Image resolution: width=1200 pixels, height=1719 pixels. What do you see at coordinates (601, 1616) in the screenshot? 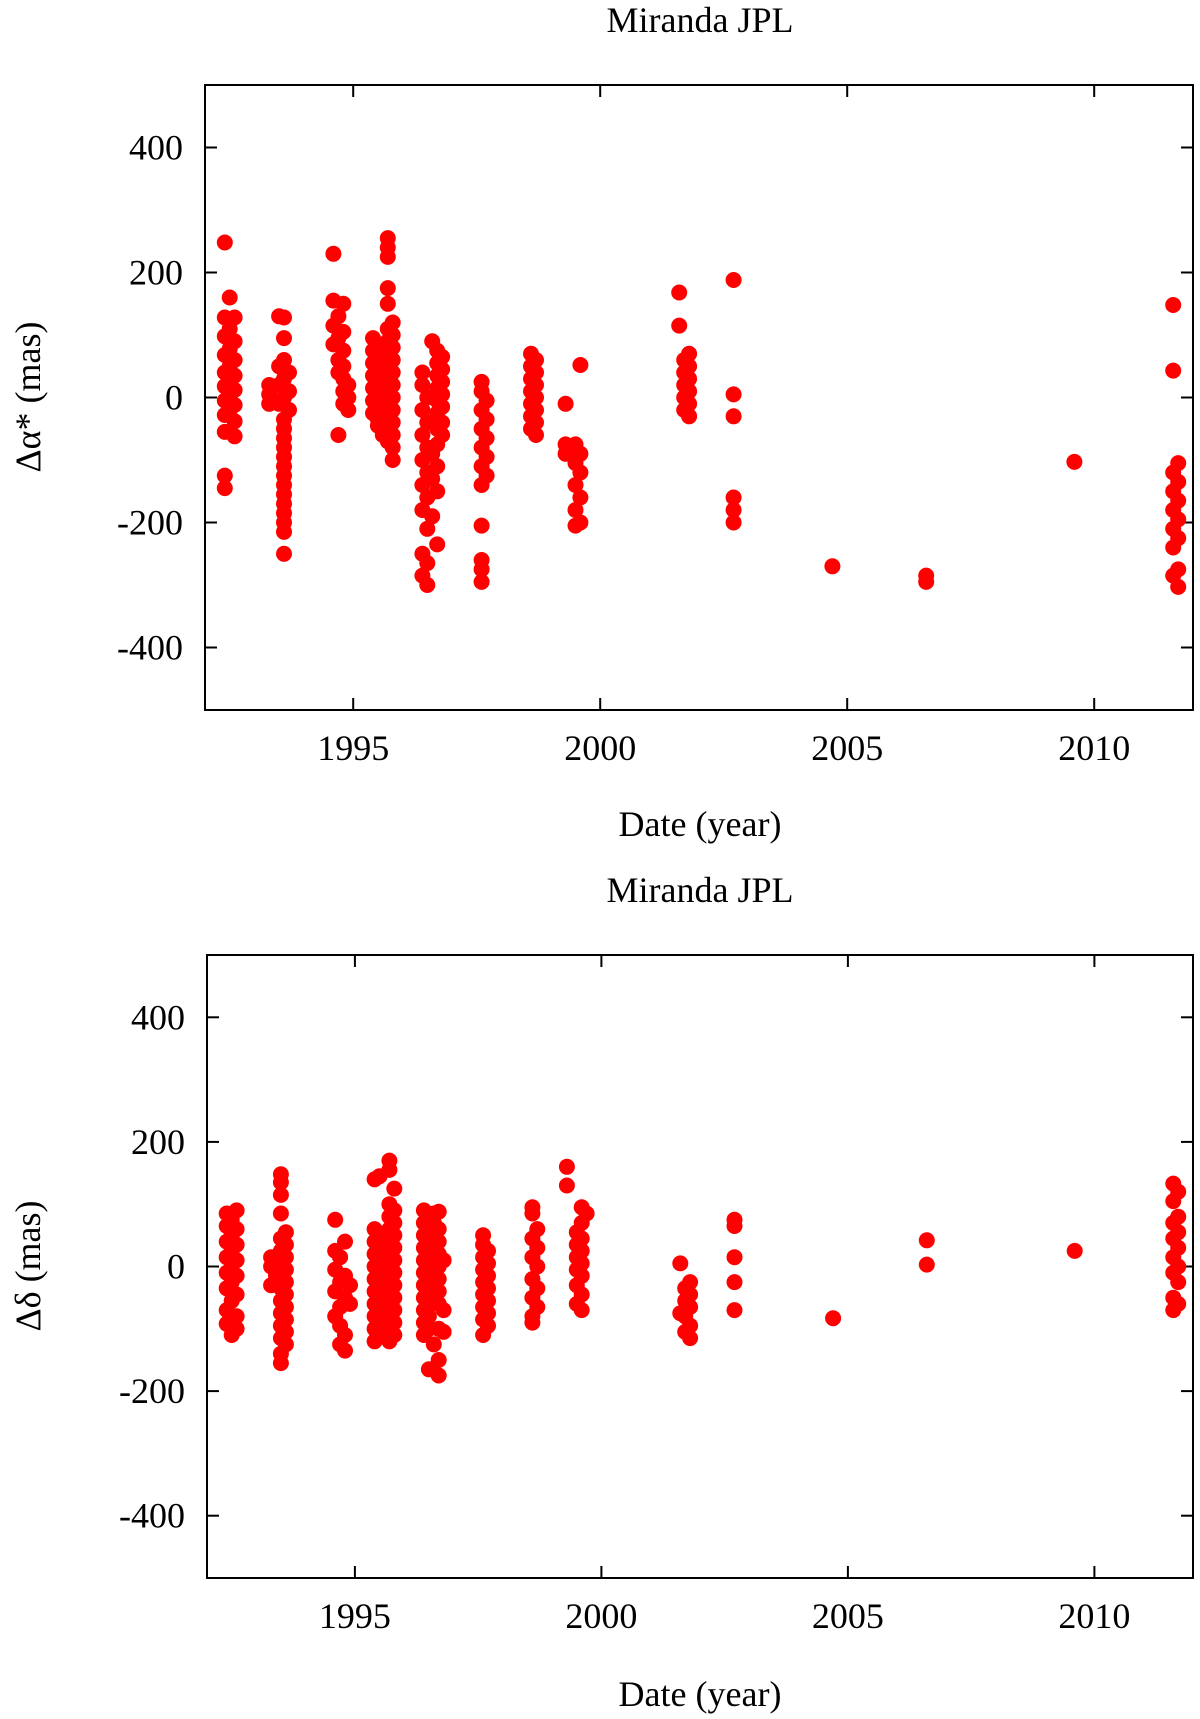
I see `x-tick-label: 2000` at bounding box center [601, 1616].